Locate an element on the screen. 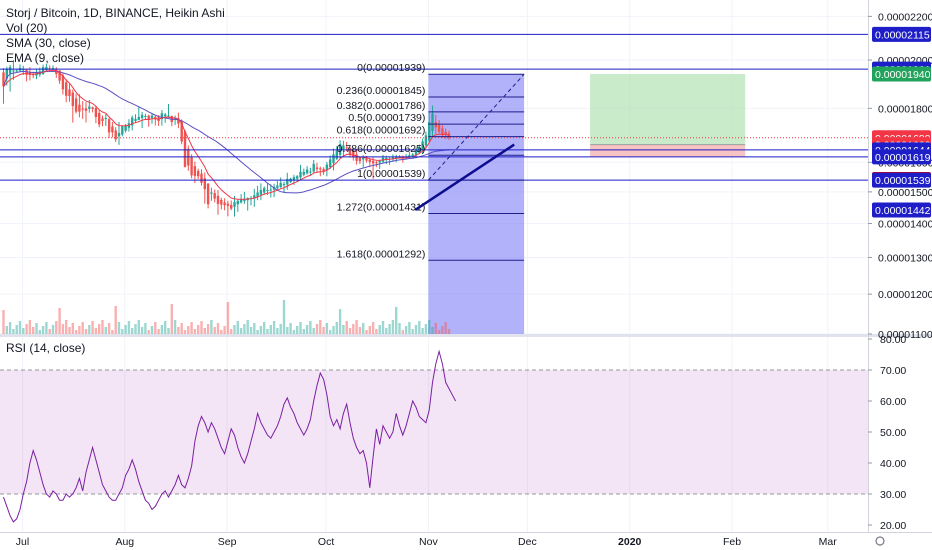  sma-indicator-label: SMA (30, close) is located at coordinates (48, 43).